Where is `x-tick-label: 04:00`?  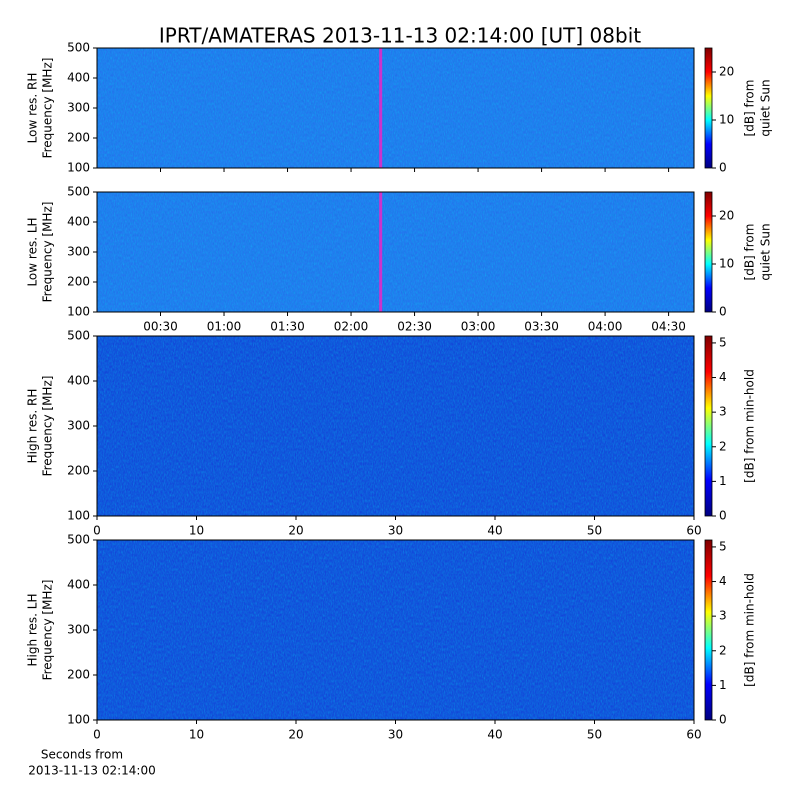 x-tick-label: 04:00 is located at coordinates (605, 327).